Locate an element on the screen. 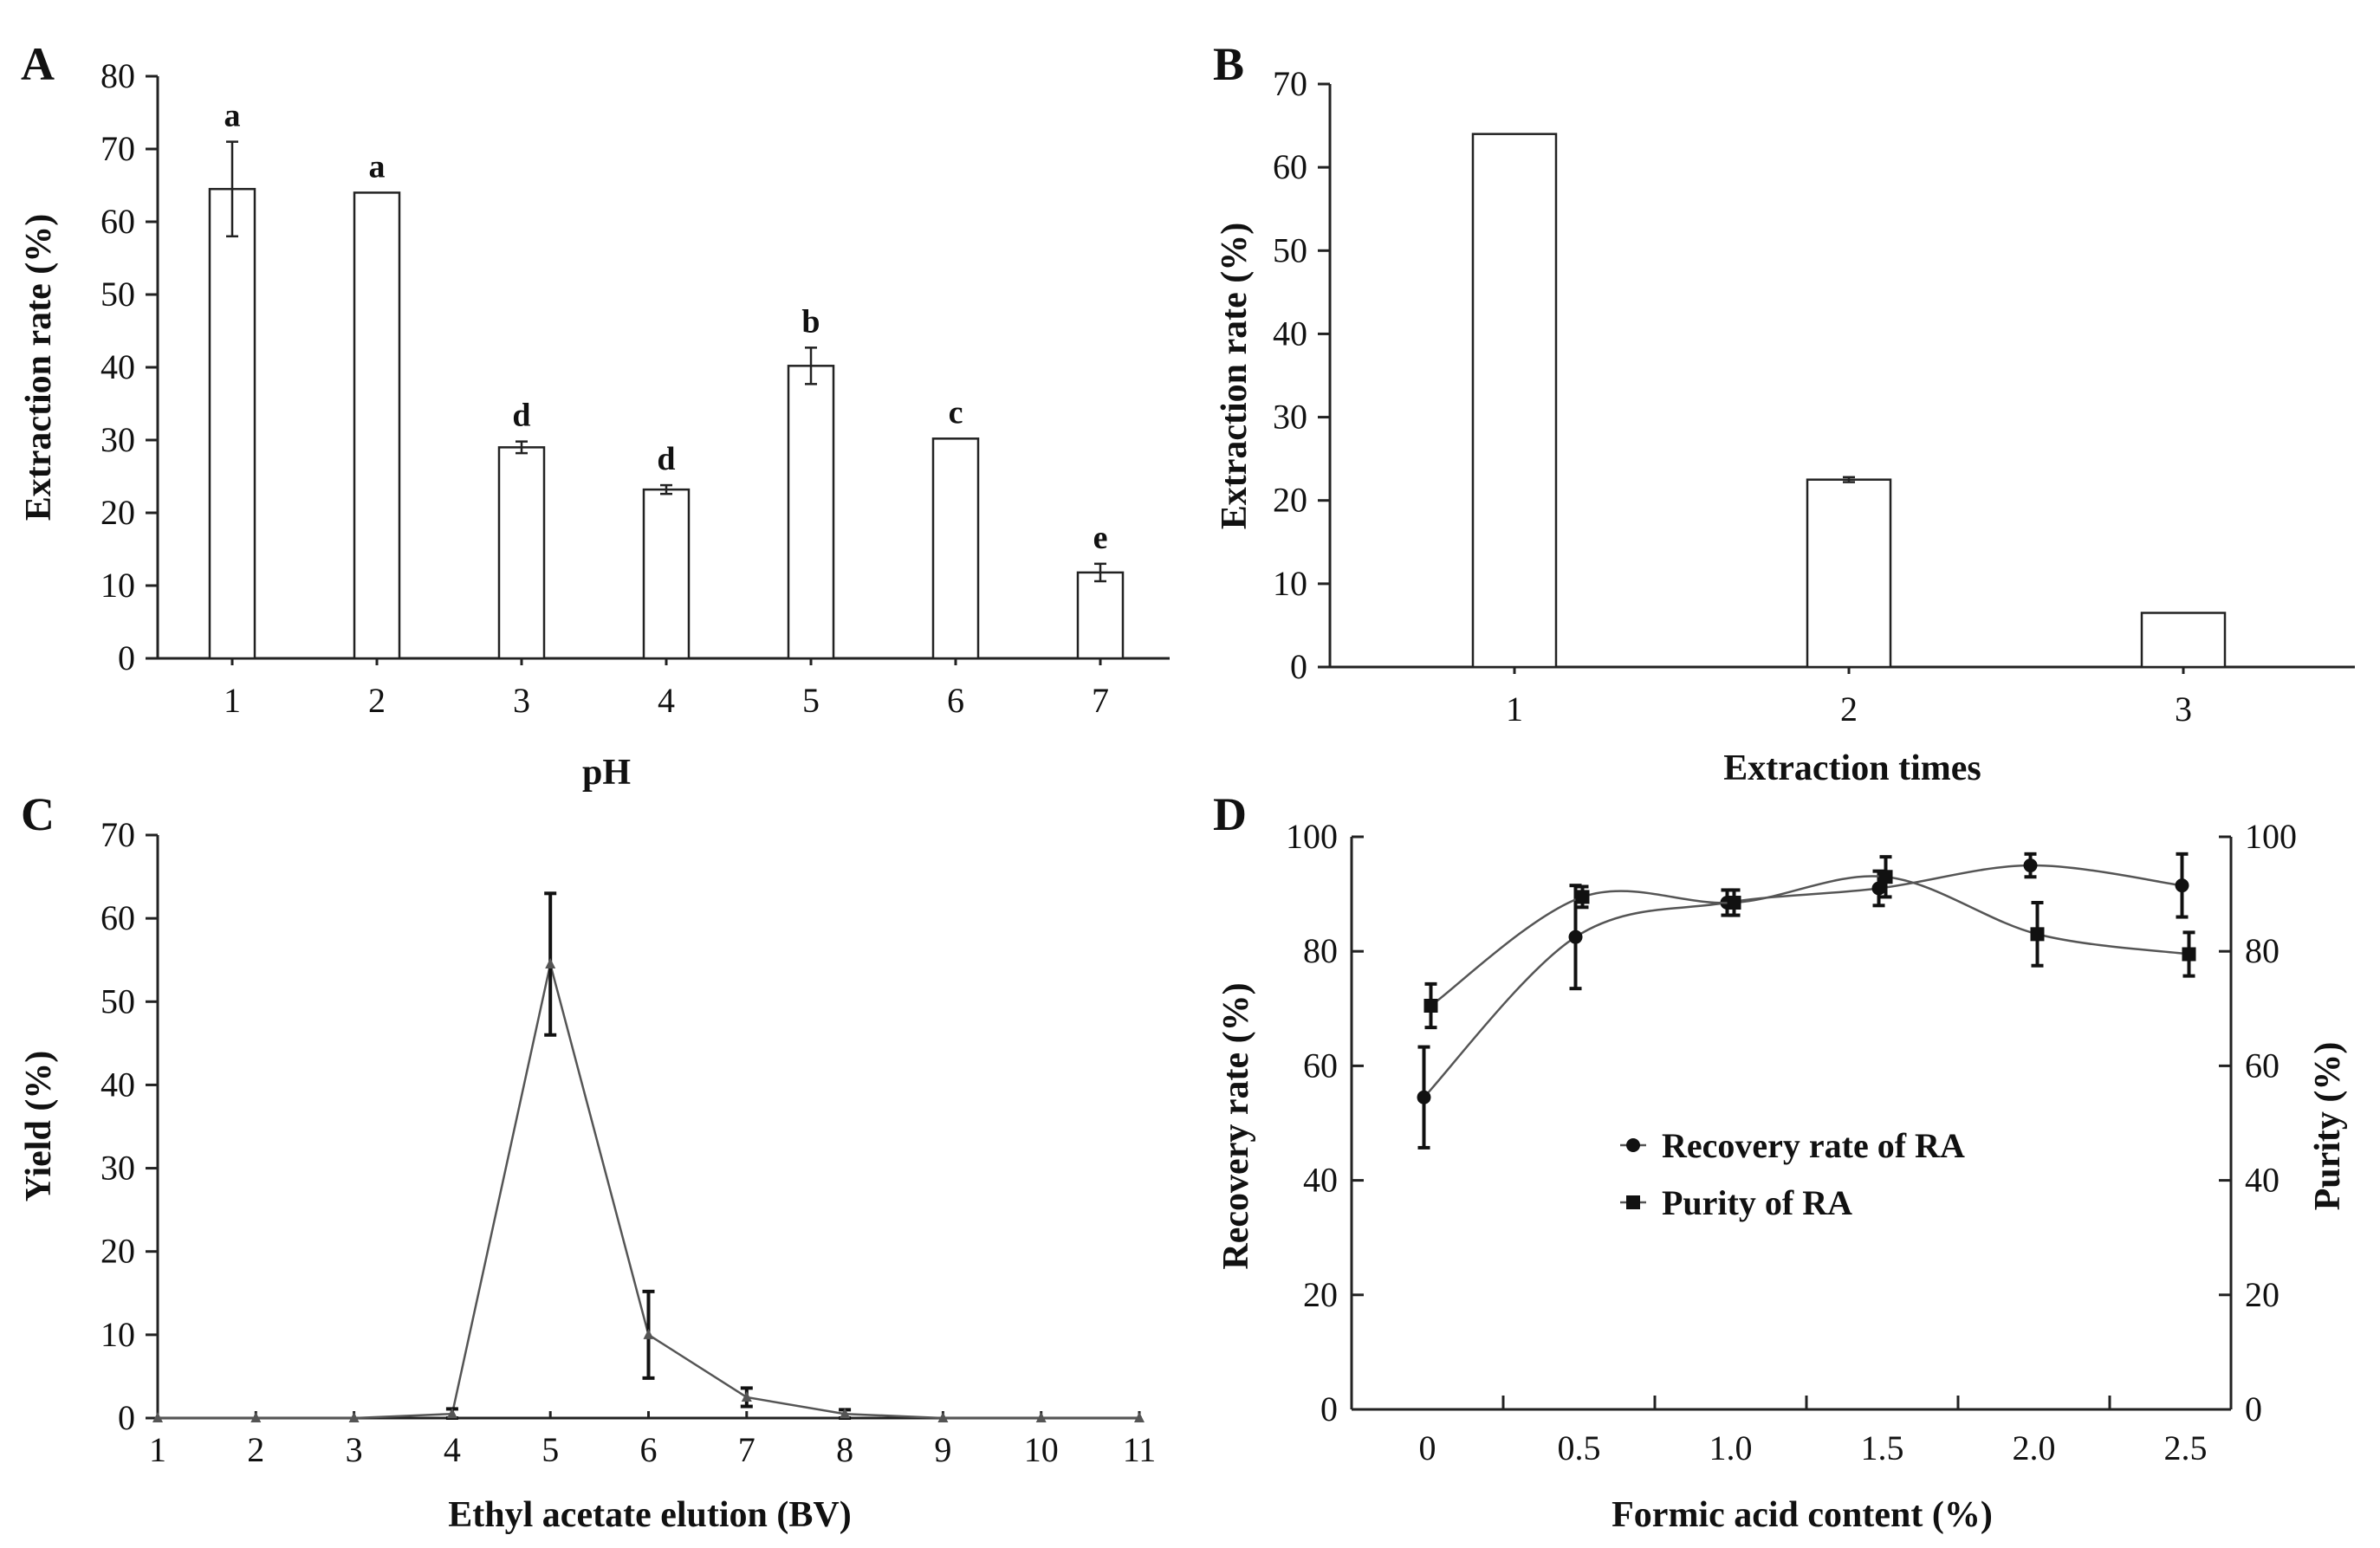  panel-label-d: D is located at coordinates (1230, 814).